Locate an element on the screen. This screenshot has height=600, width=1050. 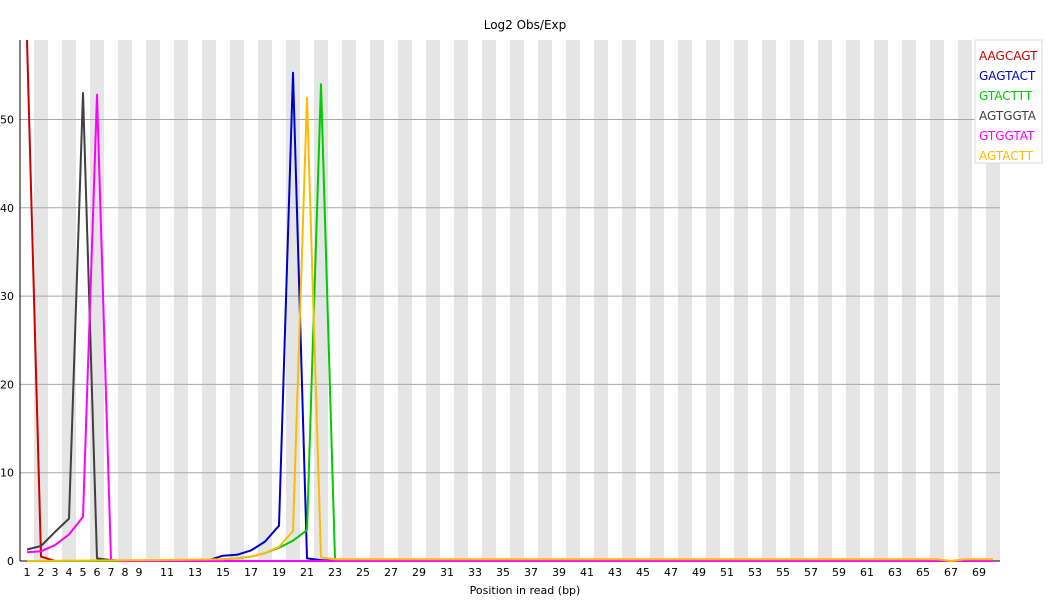
x-tick-label: 47 is located at coordinates (671, 572).